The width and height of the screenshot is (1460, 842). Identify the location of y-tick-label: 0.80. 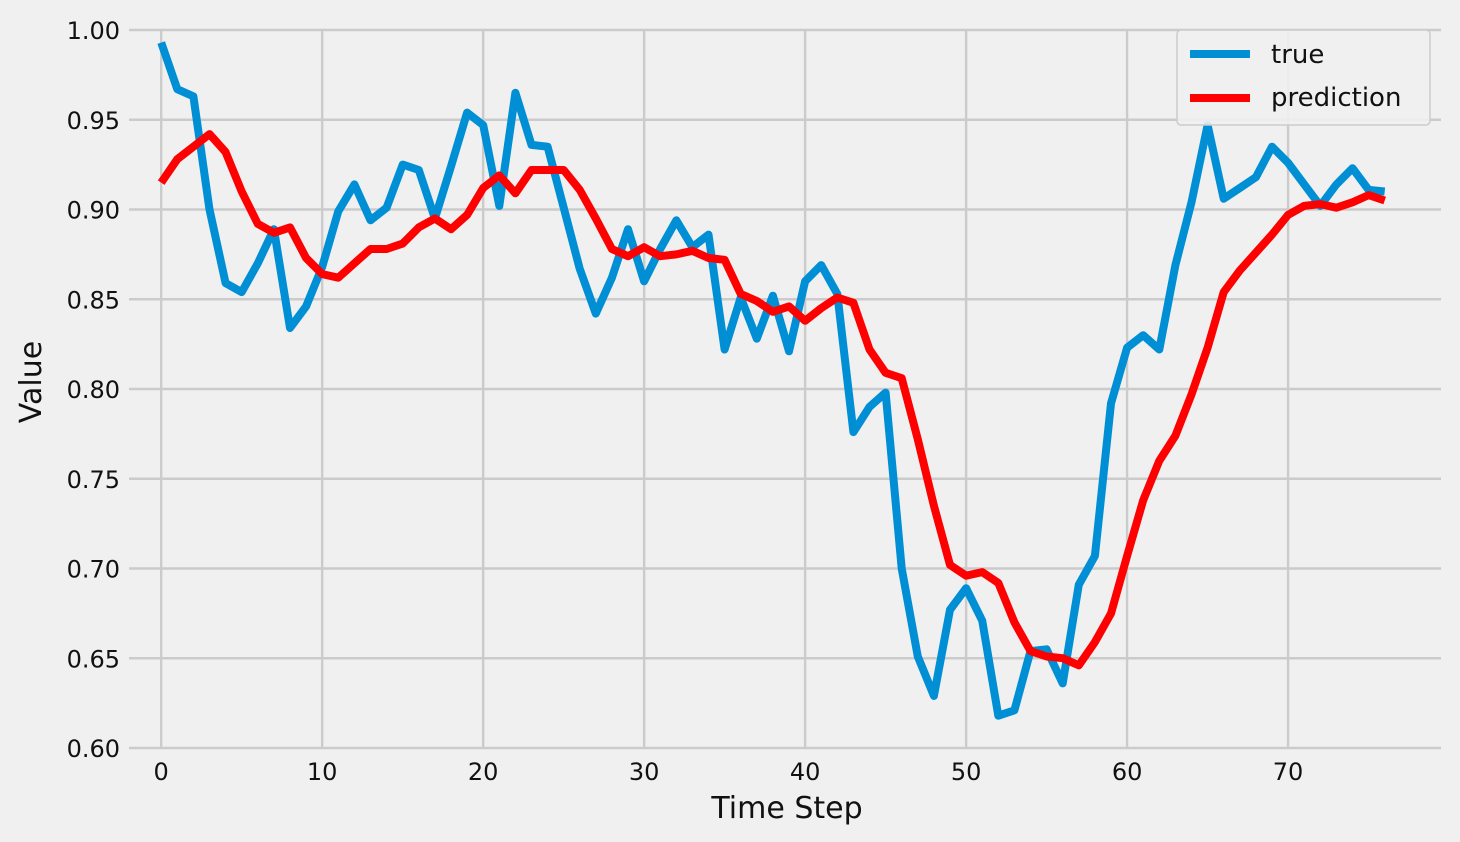
(93, 390).